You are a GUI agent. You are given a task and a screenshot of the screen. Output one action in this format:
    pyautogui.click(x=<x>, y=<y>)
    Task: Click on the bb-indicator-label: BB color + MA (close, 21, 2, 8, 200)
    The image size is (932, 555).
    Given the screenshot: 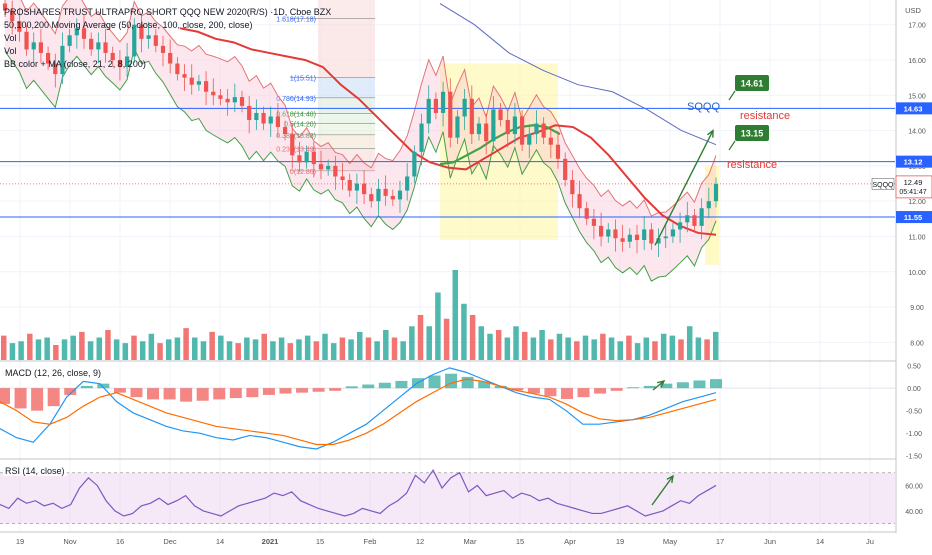 What is the action you would take?
    pyautogui.click(x=75, y=64)
    